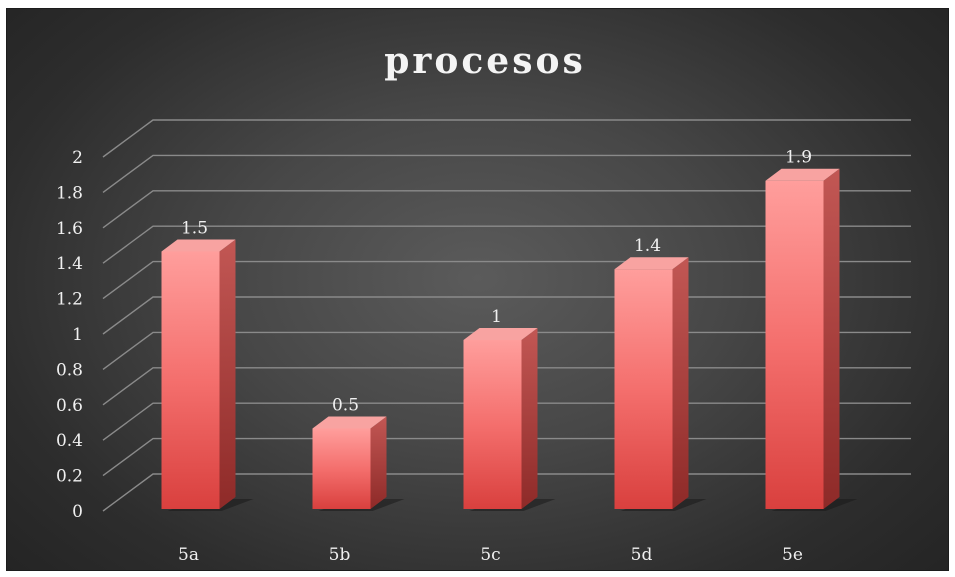  I want to click on bar-5a, so click(207, 375).